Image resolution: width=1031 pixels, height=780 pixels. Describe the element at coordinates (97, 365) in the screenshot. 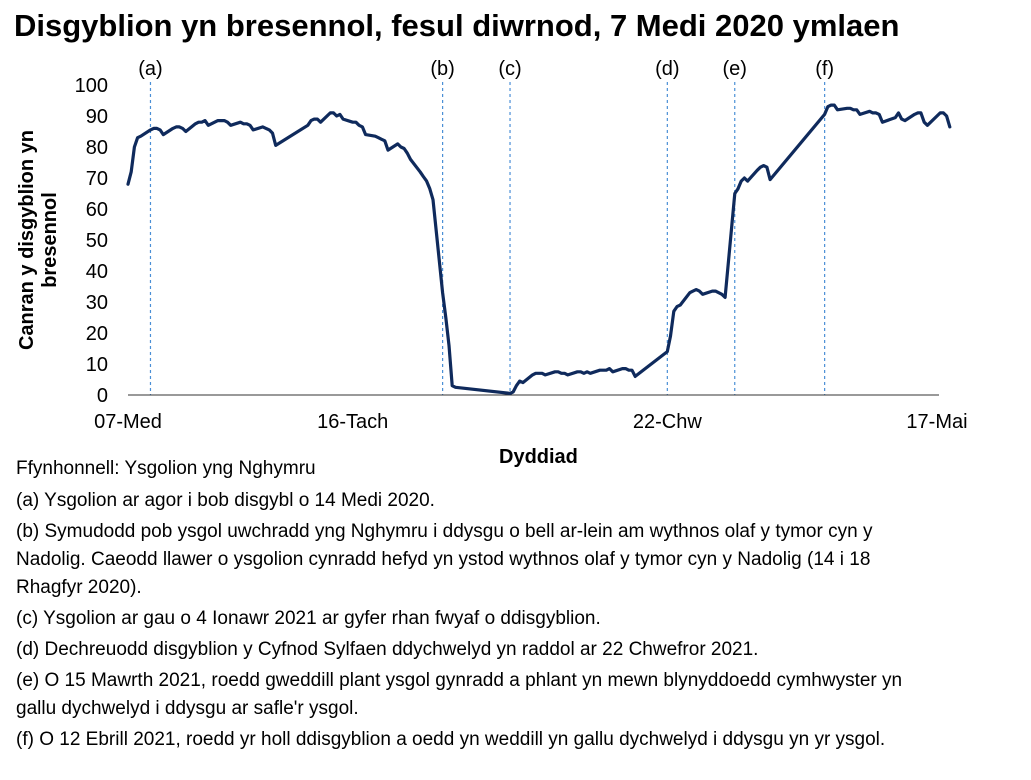

I see `y-tick-label: 10` at that location.